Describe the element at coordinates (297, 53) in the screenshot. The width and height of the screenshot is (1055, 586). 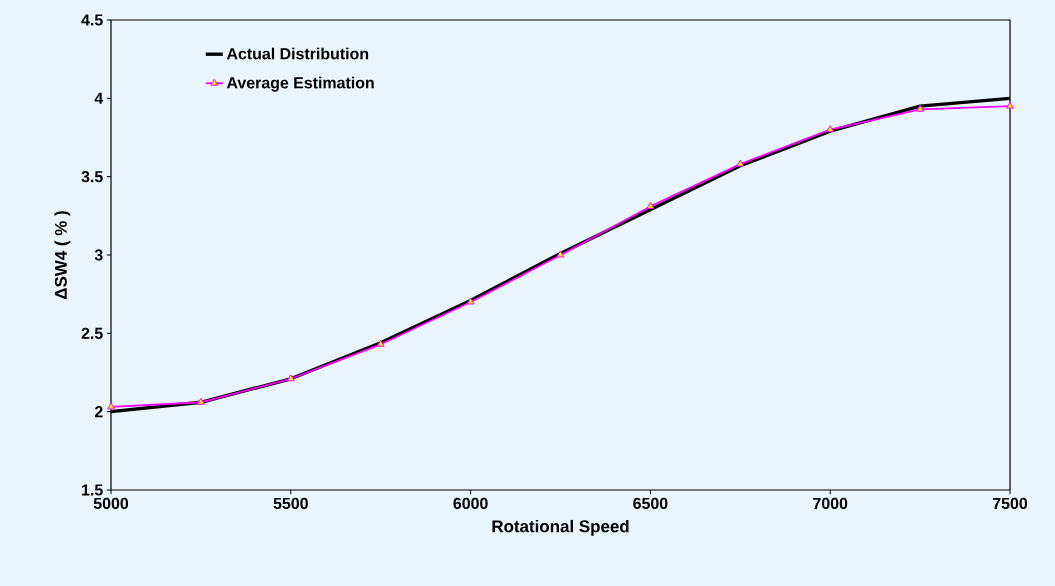
I see `legend-label: Actual Distribution` at that location.